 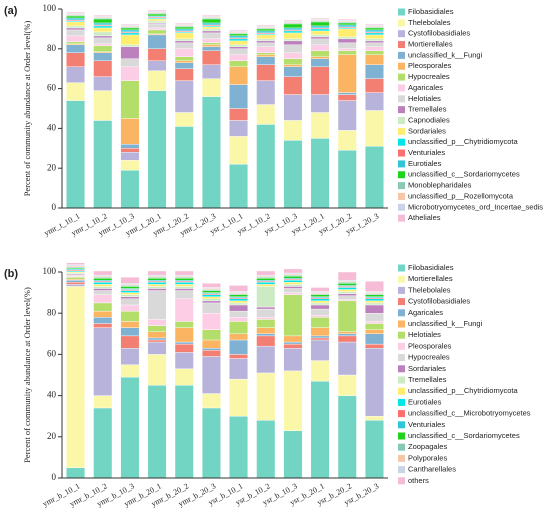 What do you see at coordinates (432, 469) in the screenshot?
I see `legend-label: Cantharellales` at bounding box center [432, 469].